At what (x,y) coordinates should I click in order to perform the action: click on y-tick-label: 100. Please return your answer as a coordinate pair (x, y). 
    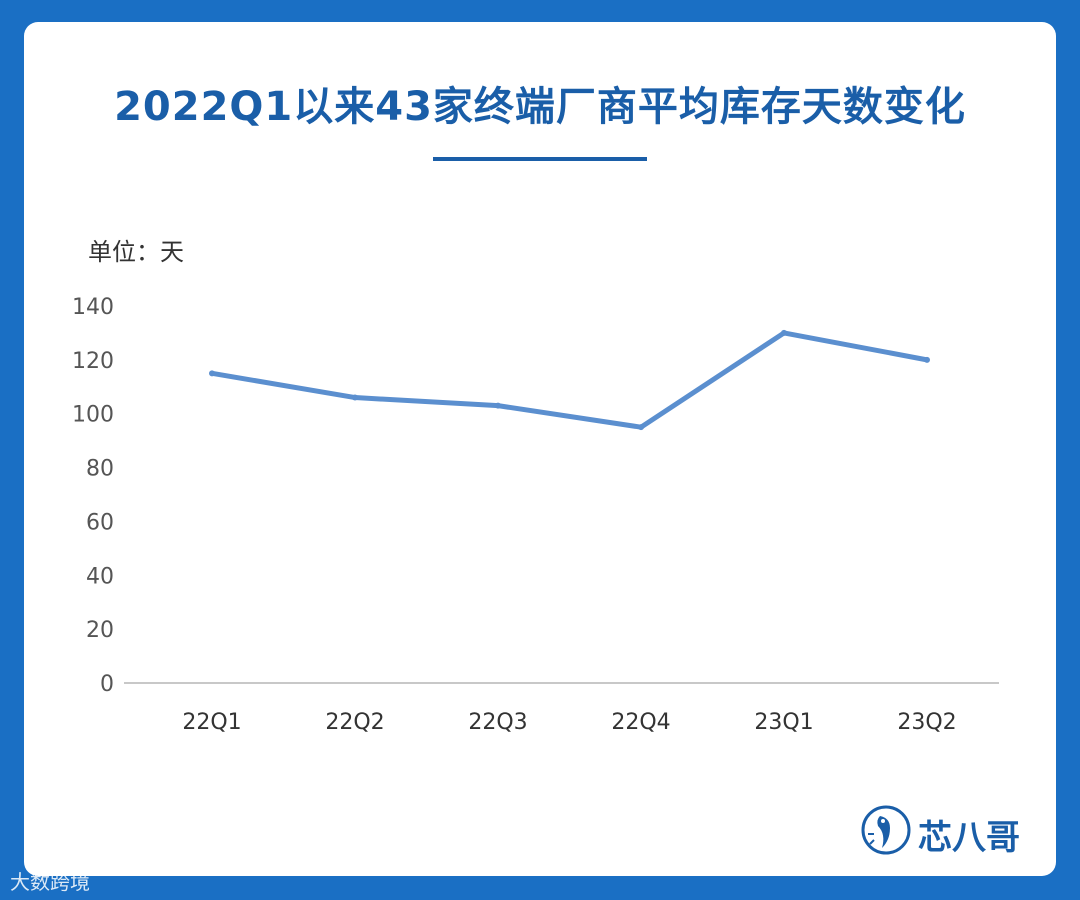
    Looking at the image, I should click on (93, 415).